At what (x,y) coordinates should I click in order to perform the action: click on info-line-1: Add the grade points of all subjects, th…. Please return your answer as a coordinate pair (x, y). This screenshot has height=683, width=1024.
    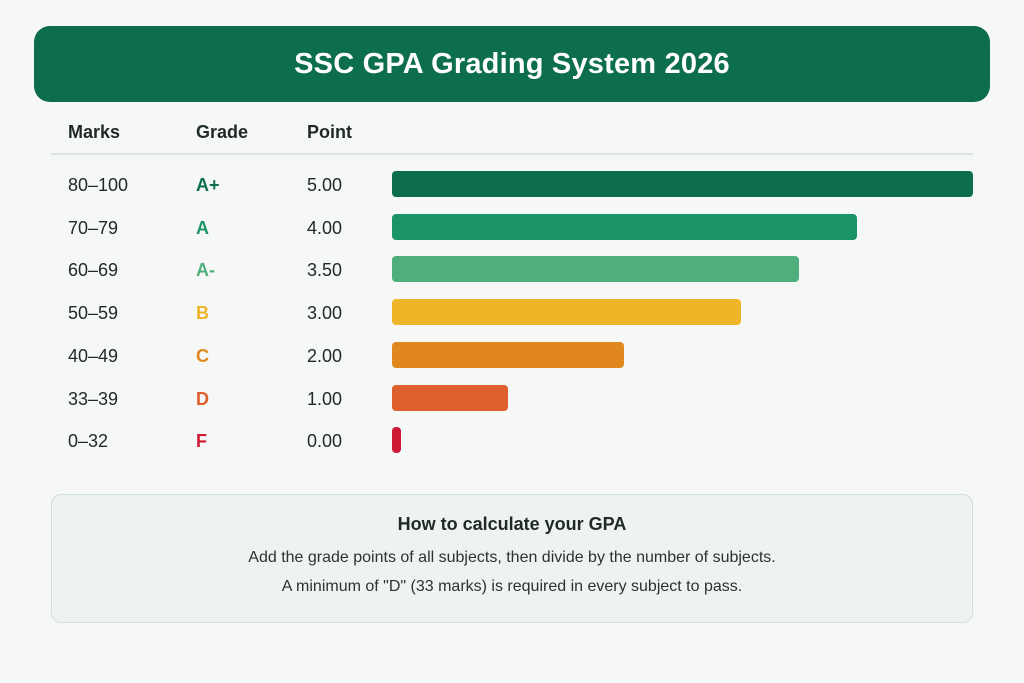
    Looking at the image, I should click on (512, 557).